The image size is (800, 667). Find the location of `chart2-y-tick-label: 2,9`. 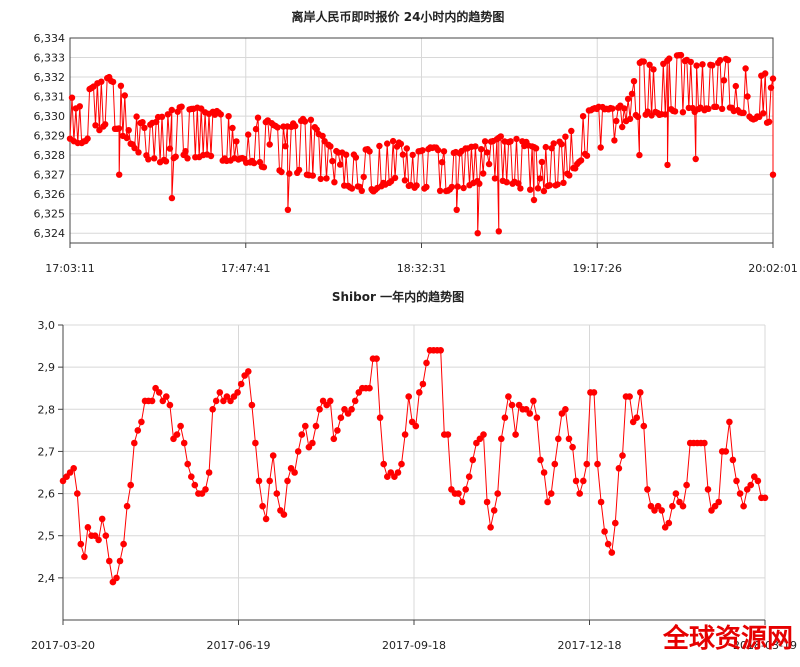

chart2-y-tick-label: 2,9 is located at coordinates (47, 367).